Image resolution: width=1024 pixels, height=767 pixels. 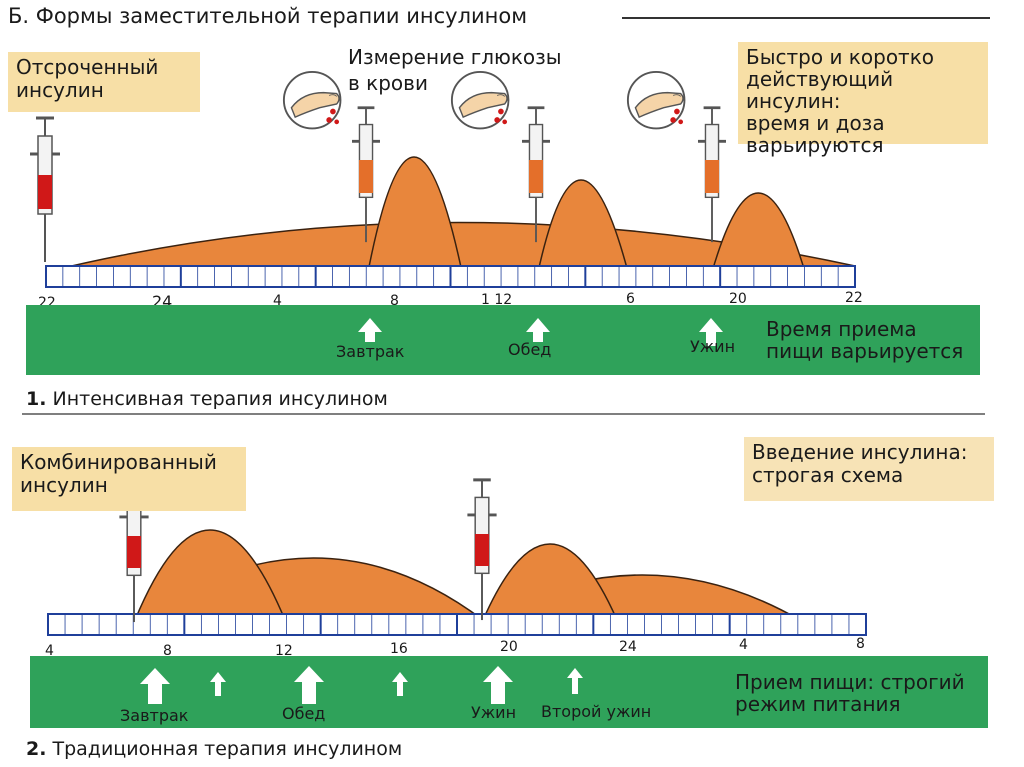 I want to click on label-line: в крови, so click(x=388, y=83).